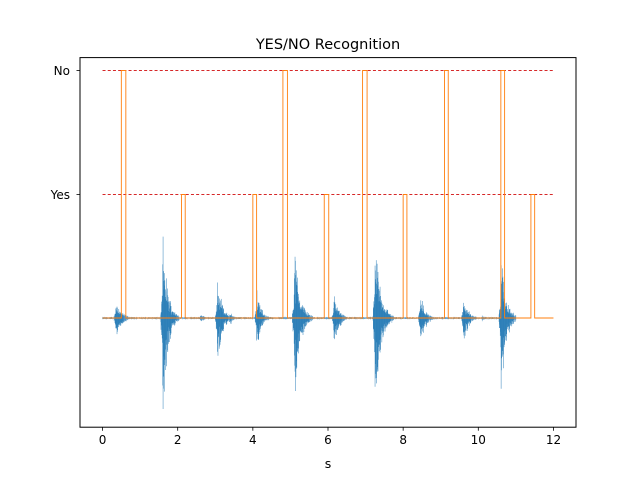  Describe the element at coordinates (478, 440) in the screenshot. I see `x-tick-label: 10` at that location.